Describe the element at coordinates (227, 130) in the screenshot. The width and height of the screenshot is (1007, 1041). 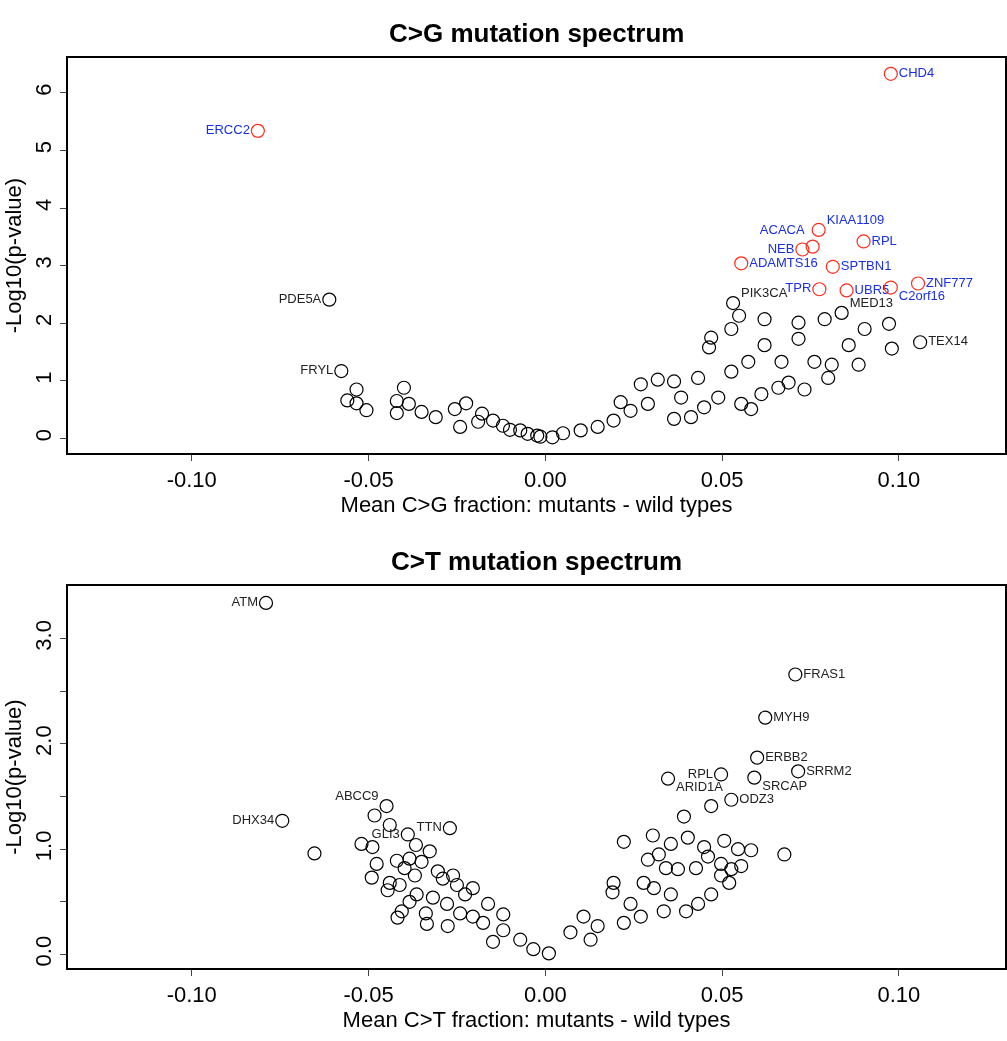
I see `data-label: ERCC2` at that location.